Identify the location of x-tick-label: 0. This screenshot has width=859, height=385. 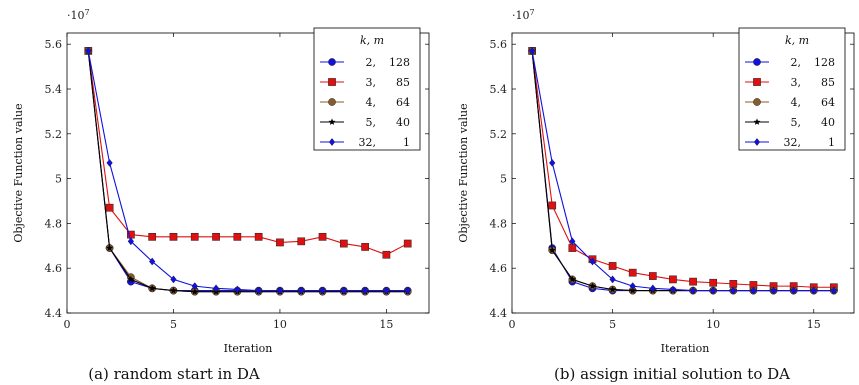
(67, 324).